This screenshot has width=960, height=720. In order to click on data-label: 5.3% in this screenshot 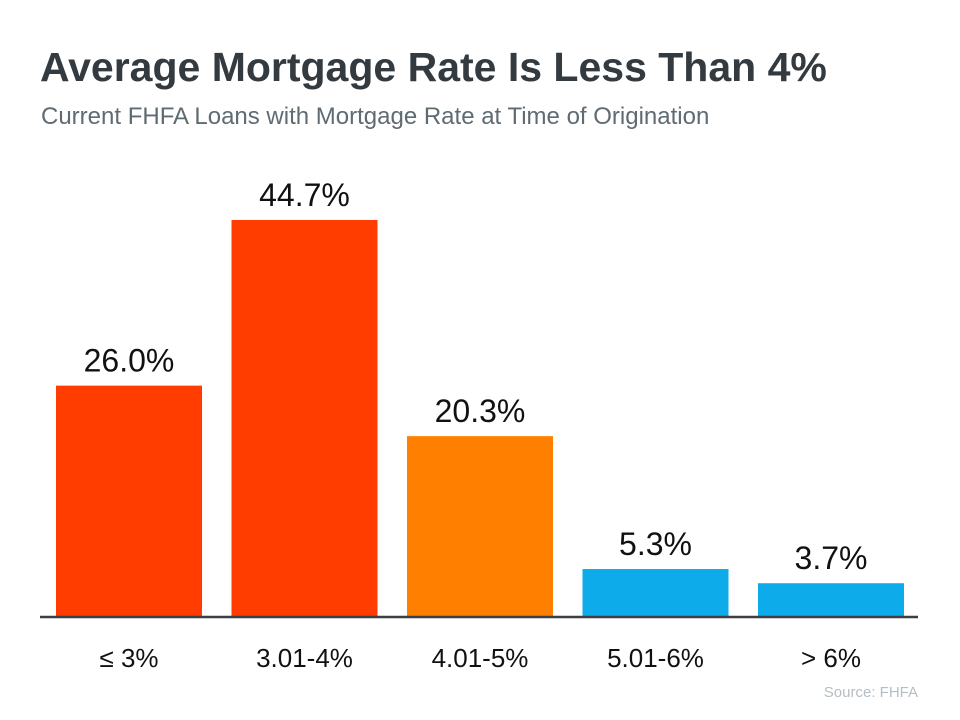, I will do `click(655, 544)`.